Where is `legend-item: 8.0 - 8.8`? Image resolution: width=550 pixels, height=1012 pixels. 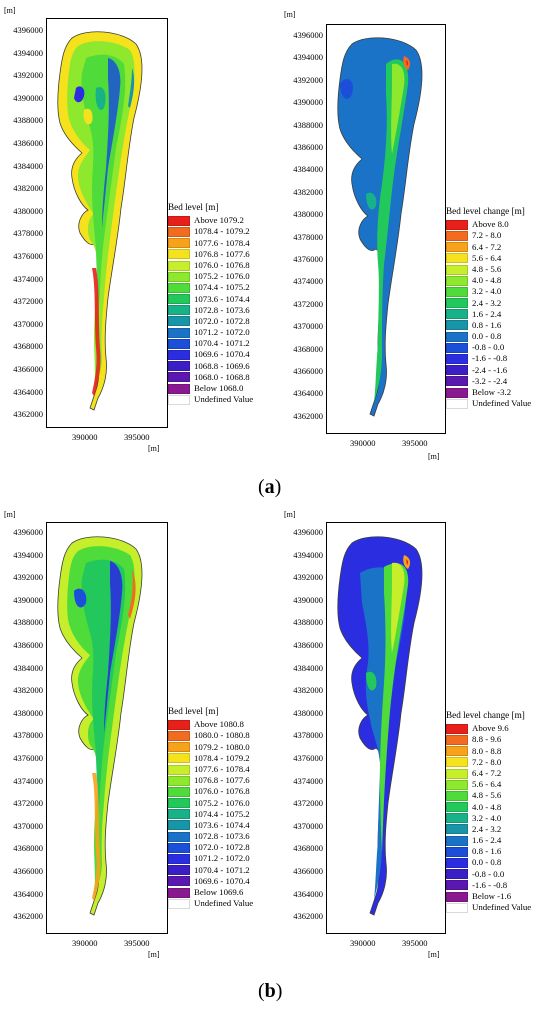
legend-item: 8.0 - 8.8 is located at coordinates (488, 751).